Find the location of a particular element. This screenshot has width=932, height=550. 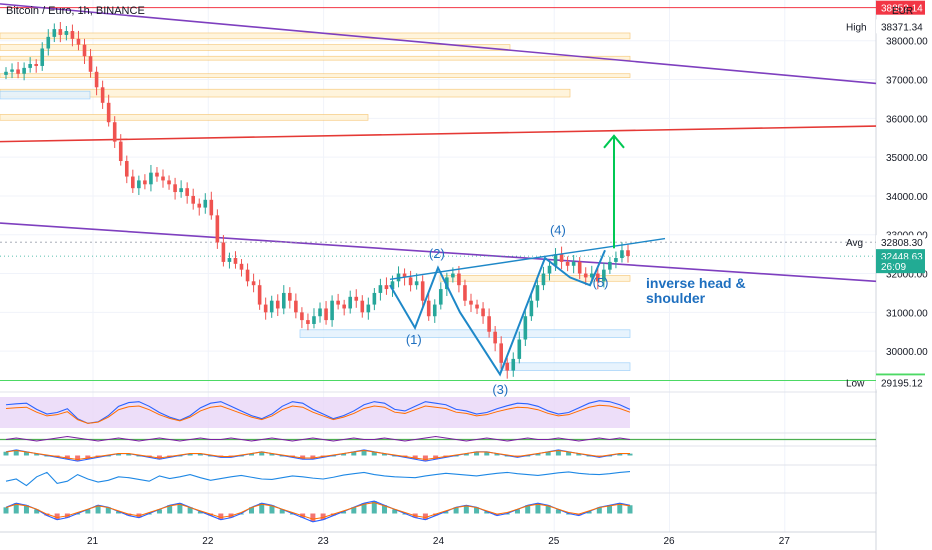

wave-label: (3) is located at coordinates (500, 389).